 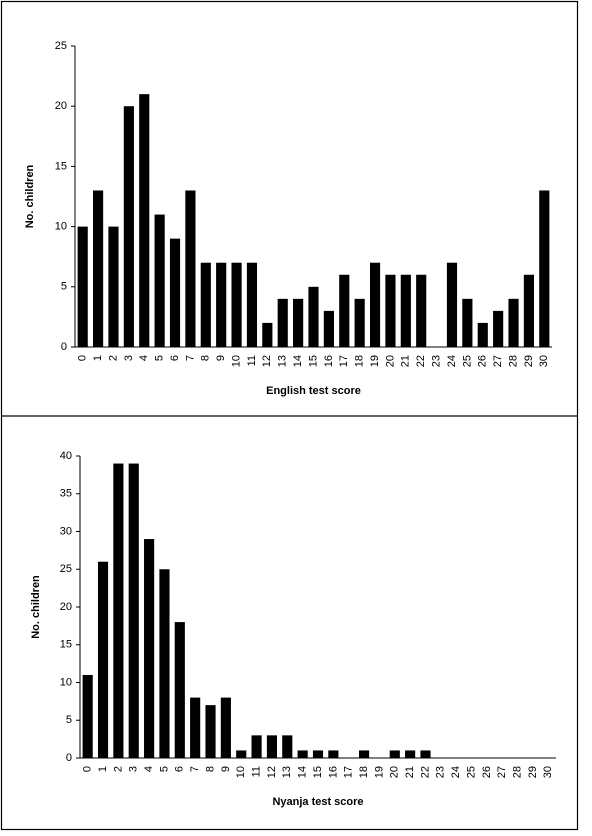 What do you see at coordinates (349, 772) in the screenshot?
I see `x-tick-label: 17` at bounding box center [349, 772].